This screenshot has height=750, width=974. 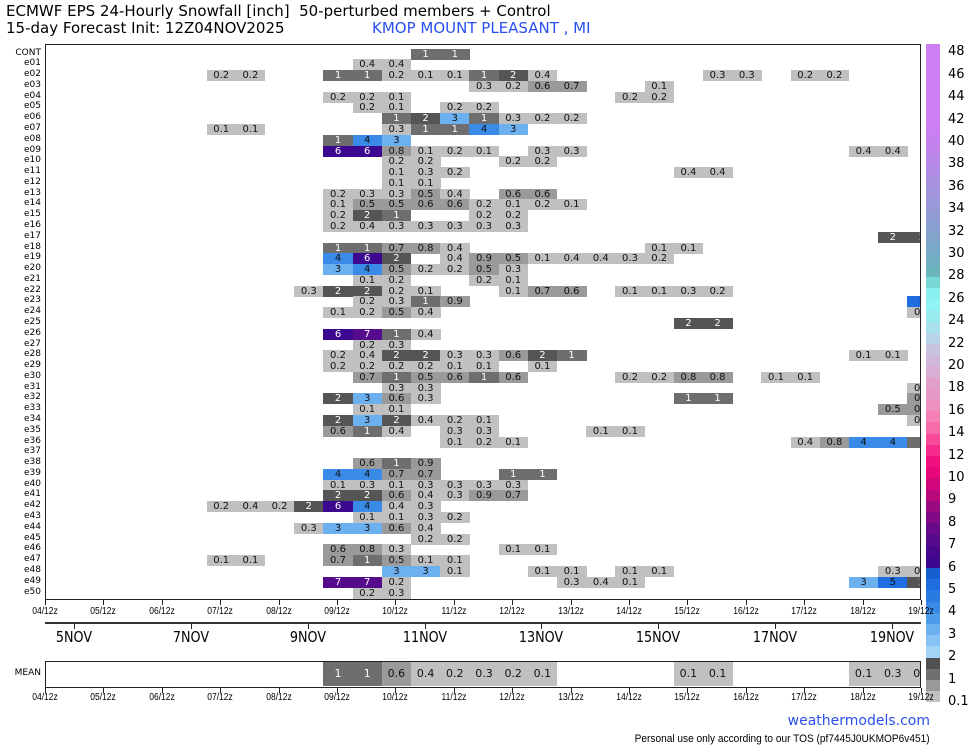 I want to click on row-label: e04, so click(x=32, y=95).